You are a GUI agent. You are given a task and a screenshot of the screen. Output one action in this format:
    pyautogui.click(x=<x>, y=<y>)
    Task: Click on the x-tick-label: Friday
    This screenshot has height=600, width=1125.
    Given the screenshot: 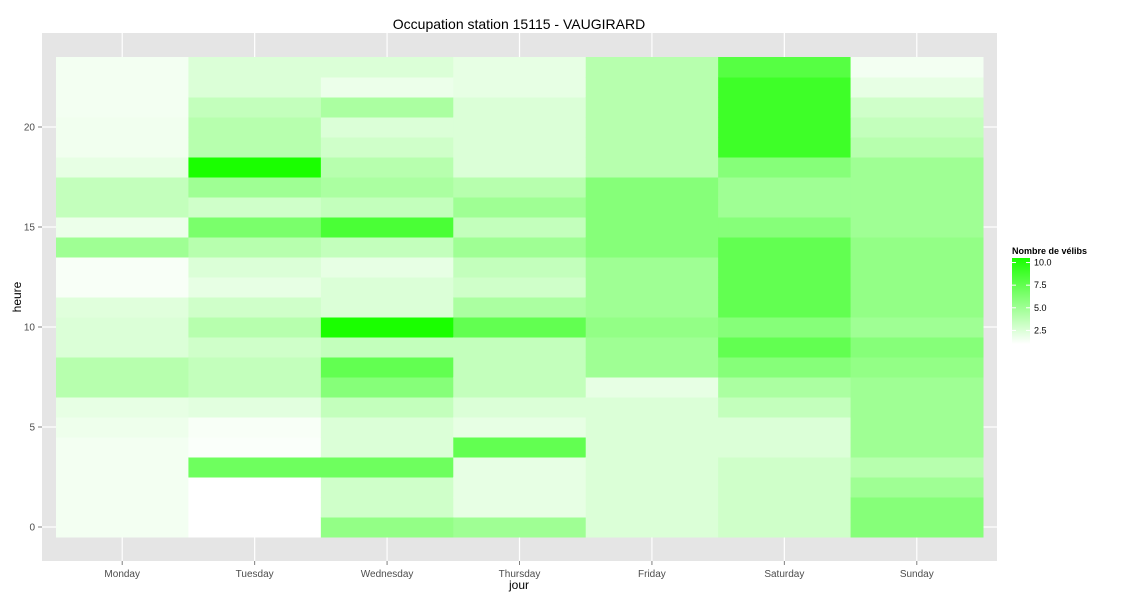 What is the action you would take?
    pyautogui.click(x=652, y=574)
    